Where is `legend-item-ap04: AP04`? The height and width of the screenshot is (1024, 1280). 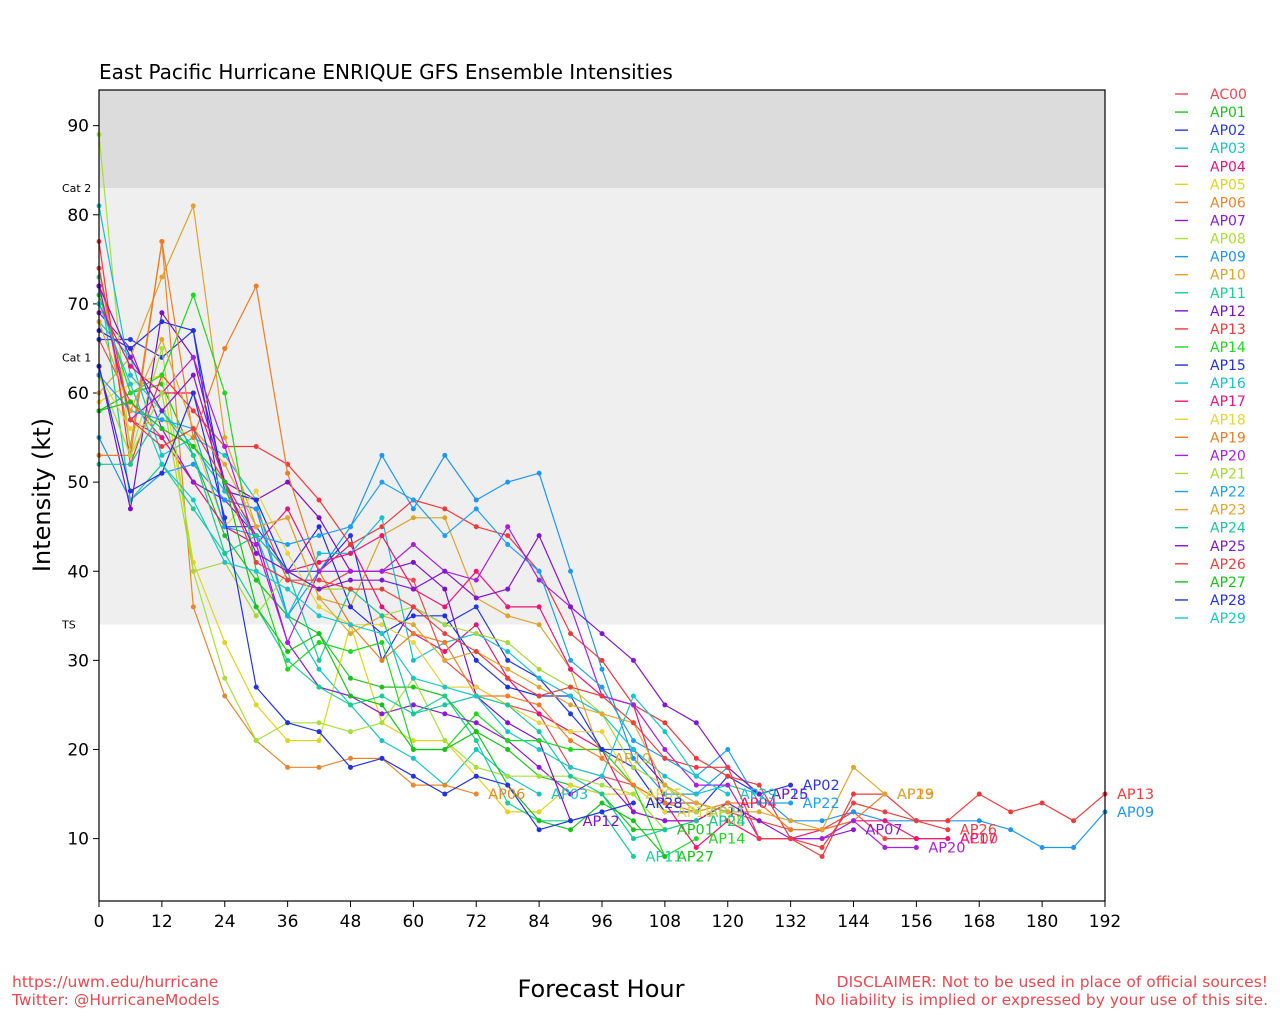 legend-item-ap04: AP04 is located at coordinates (1210, 167).